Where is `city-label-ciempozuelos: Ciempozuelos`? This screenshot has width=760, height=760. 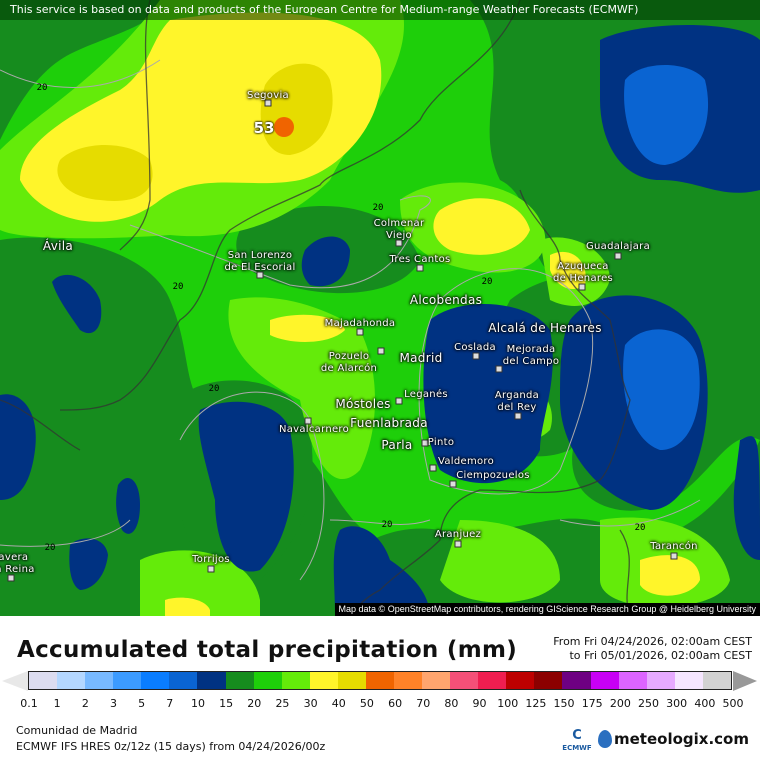 city-label-ciempozuelos: Ciempozuelos is located at coordinates (493, 475).